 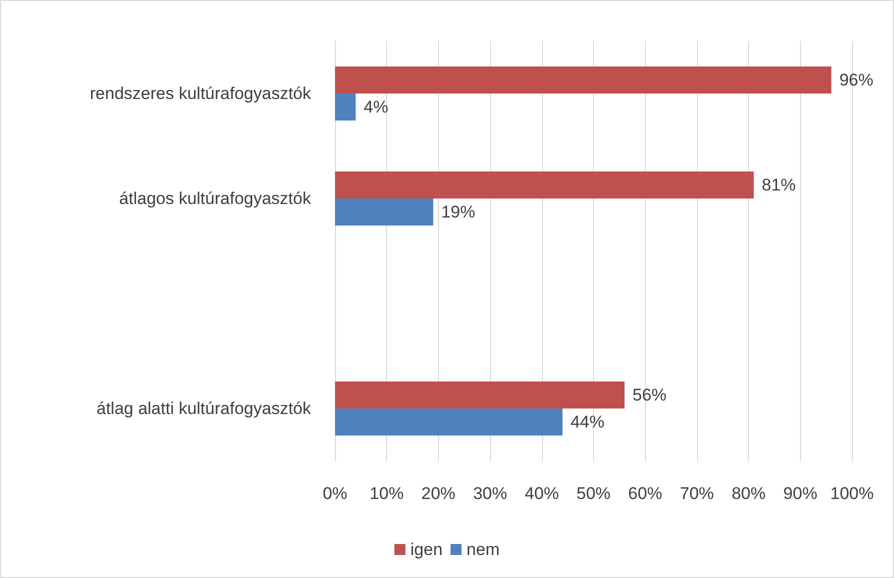 What do you see at coordinates (483, 549) in the screenshot?
I see `legend-label: nem` at bounding box center [483, 549].